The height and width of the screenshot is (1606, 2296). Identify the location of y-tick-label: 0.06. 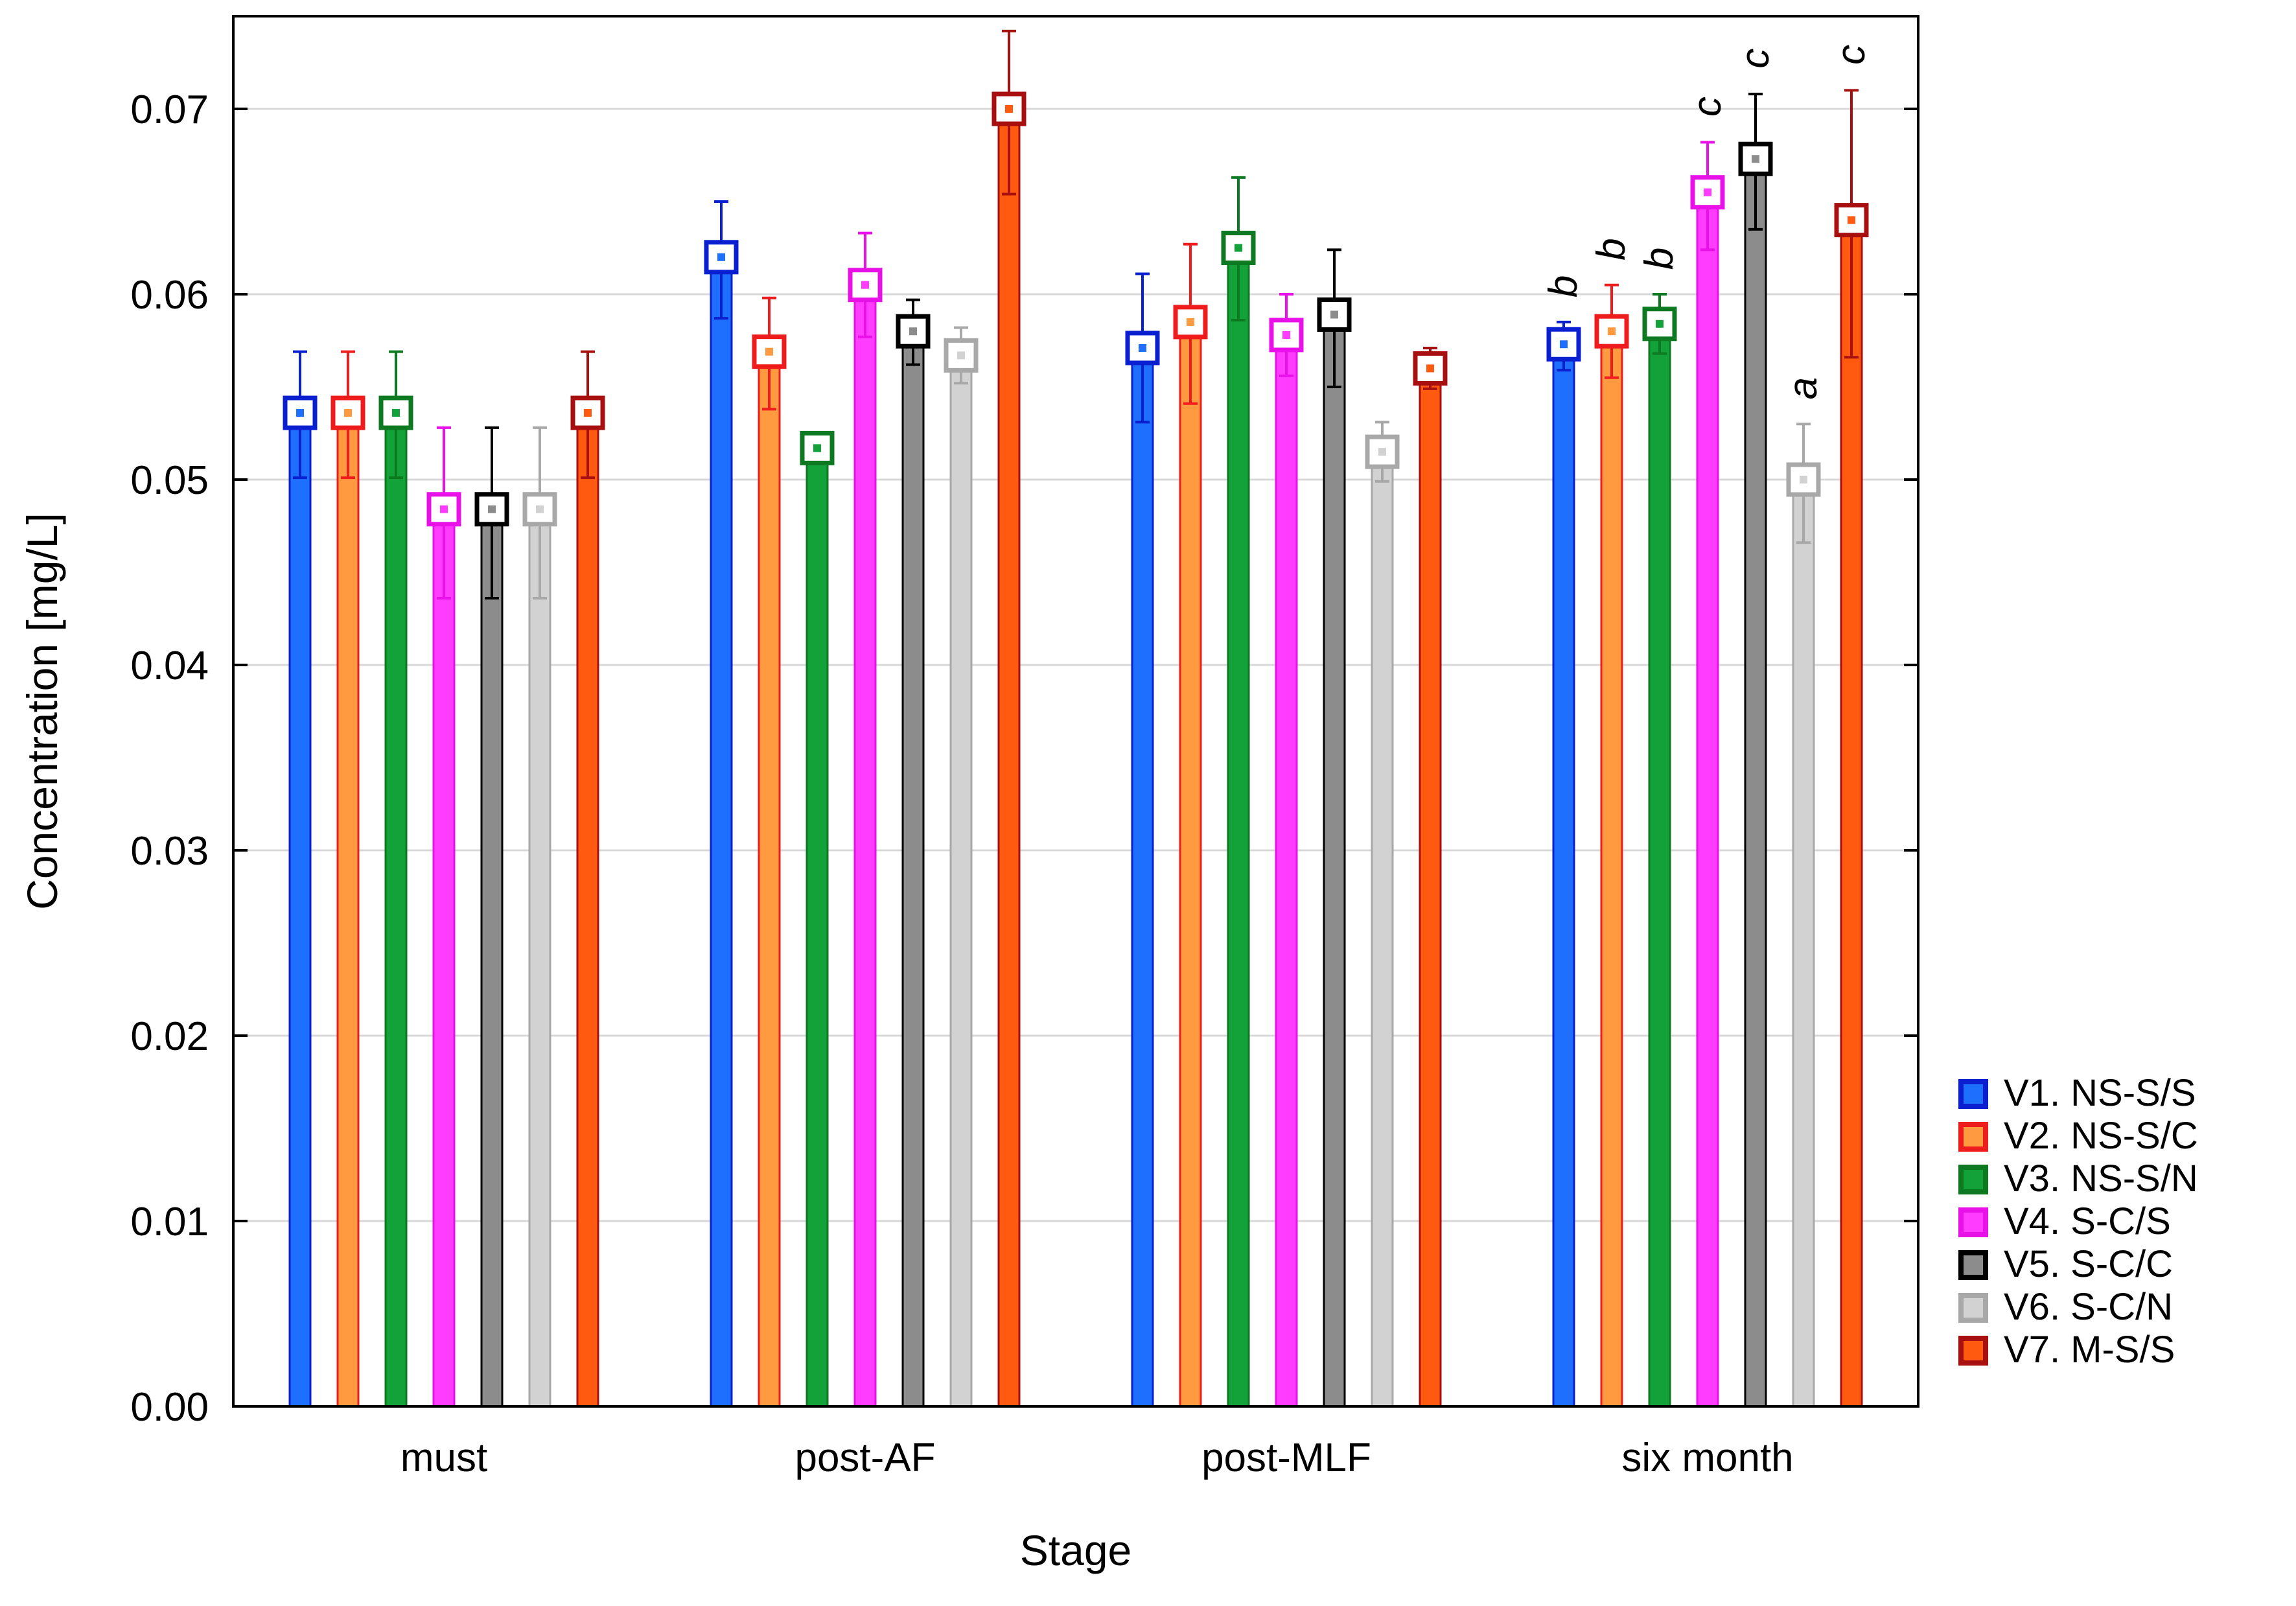
(169, 295).